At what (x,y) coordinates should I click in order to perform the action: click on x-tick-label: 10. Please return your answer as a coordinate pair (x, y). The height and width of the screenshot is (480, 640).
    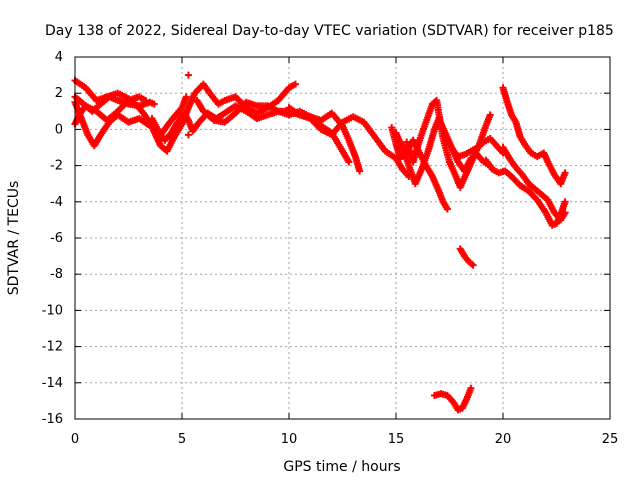
    Looking at the image, I should click on (289, 439).